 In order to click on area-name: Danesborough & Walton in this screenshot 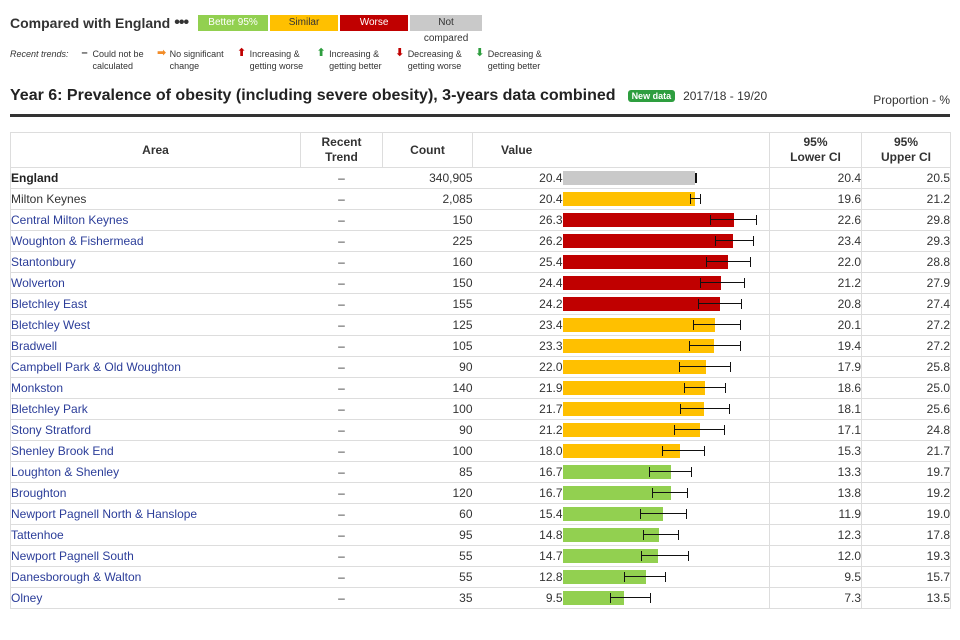, I will do `click(155, 577)`.